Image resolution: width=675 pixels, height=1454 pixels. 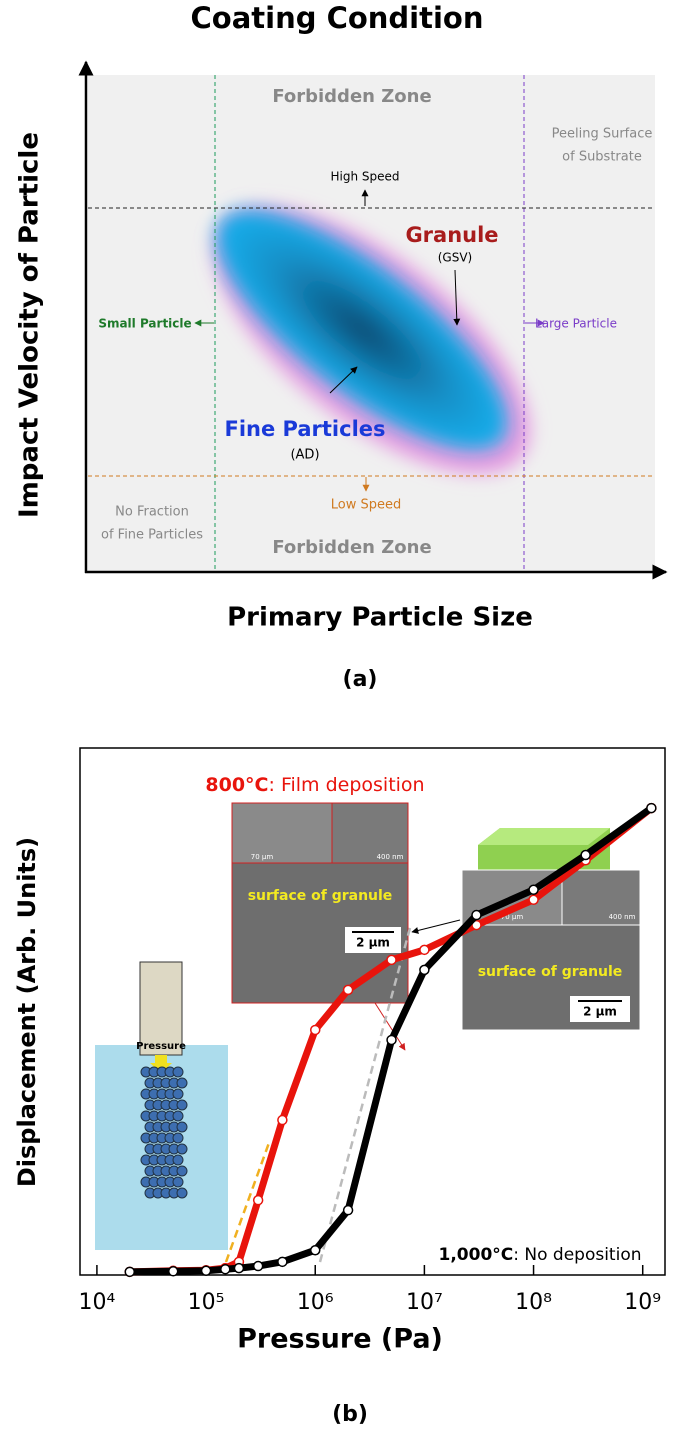 What do you see at coordinates (161, 1046) in the screenshot?
I see `pressure-label: Pressure` at bounding box center [161, 1046].